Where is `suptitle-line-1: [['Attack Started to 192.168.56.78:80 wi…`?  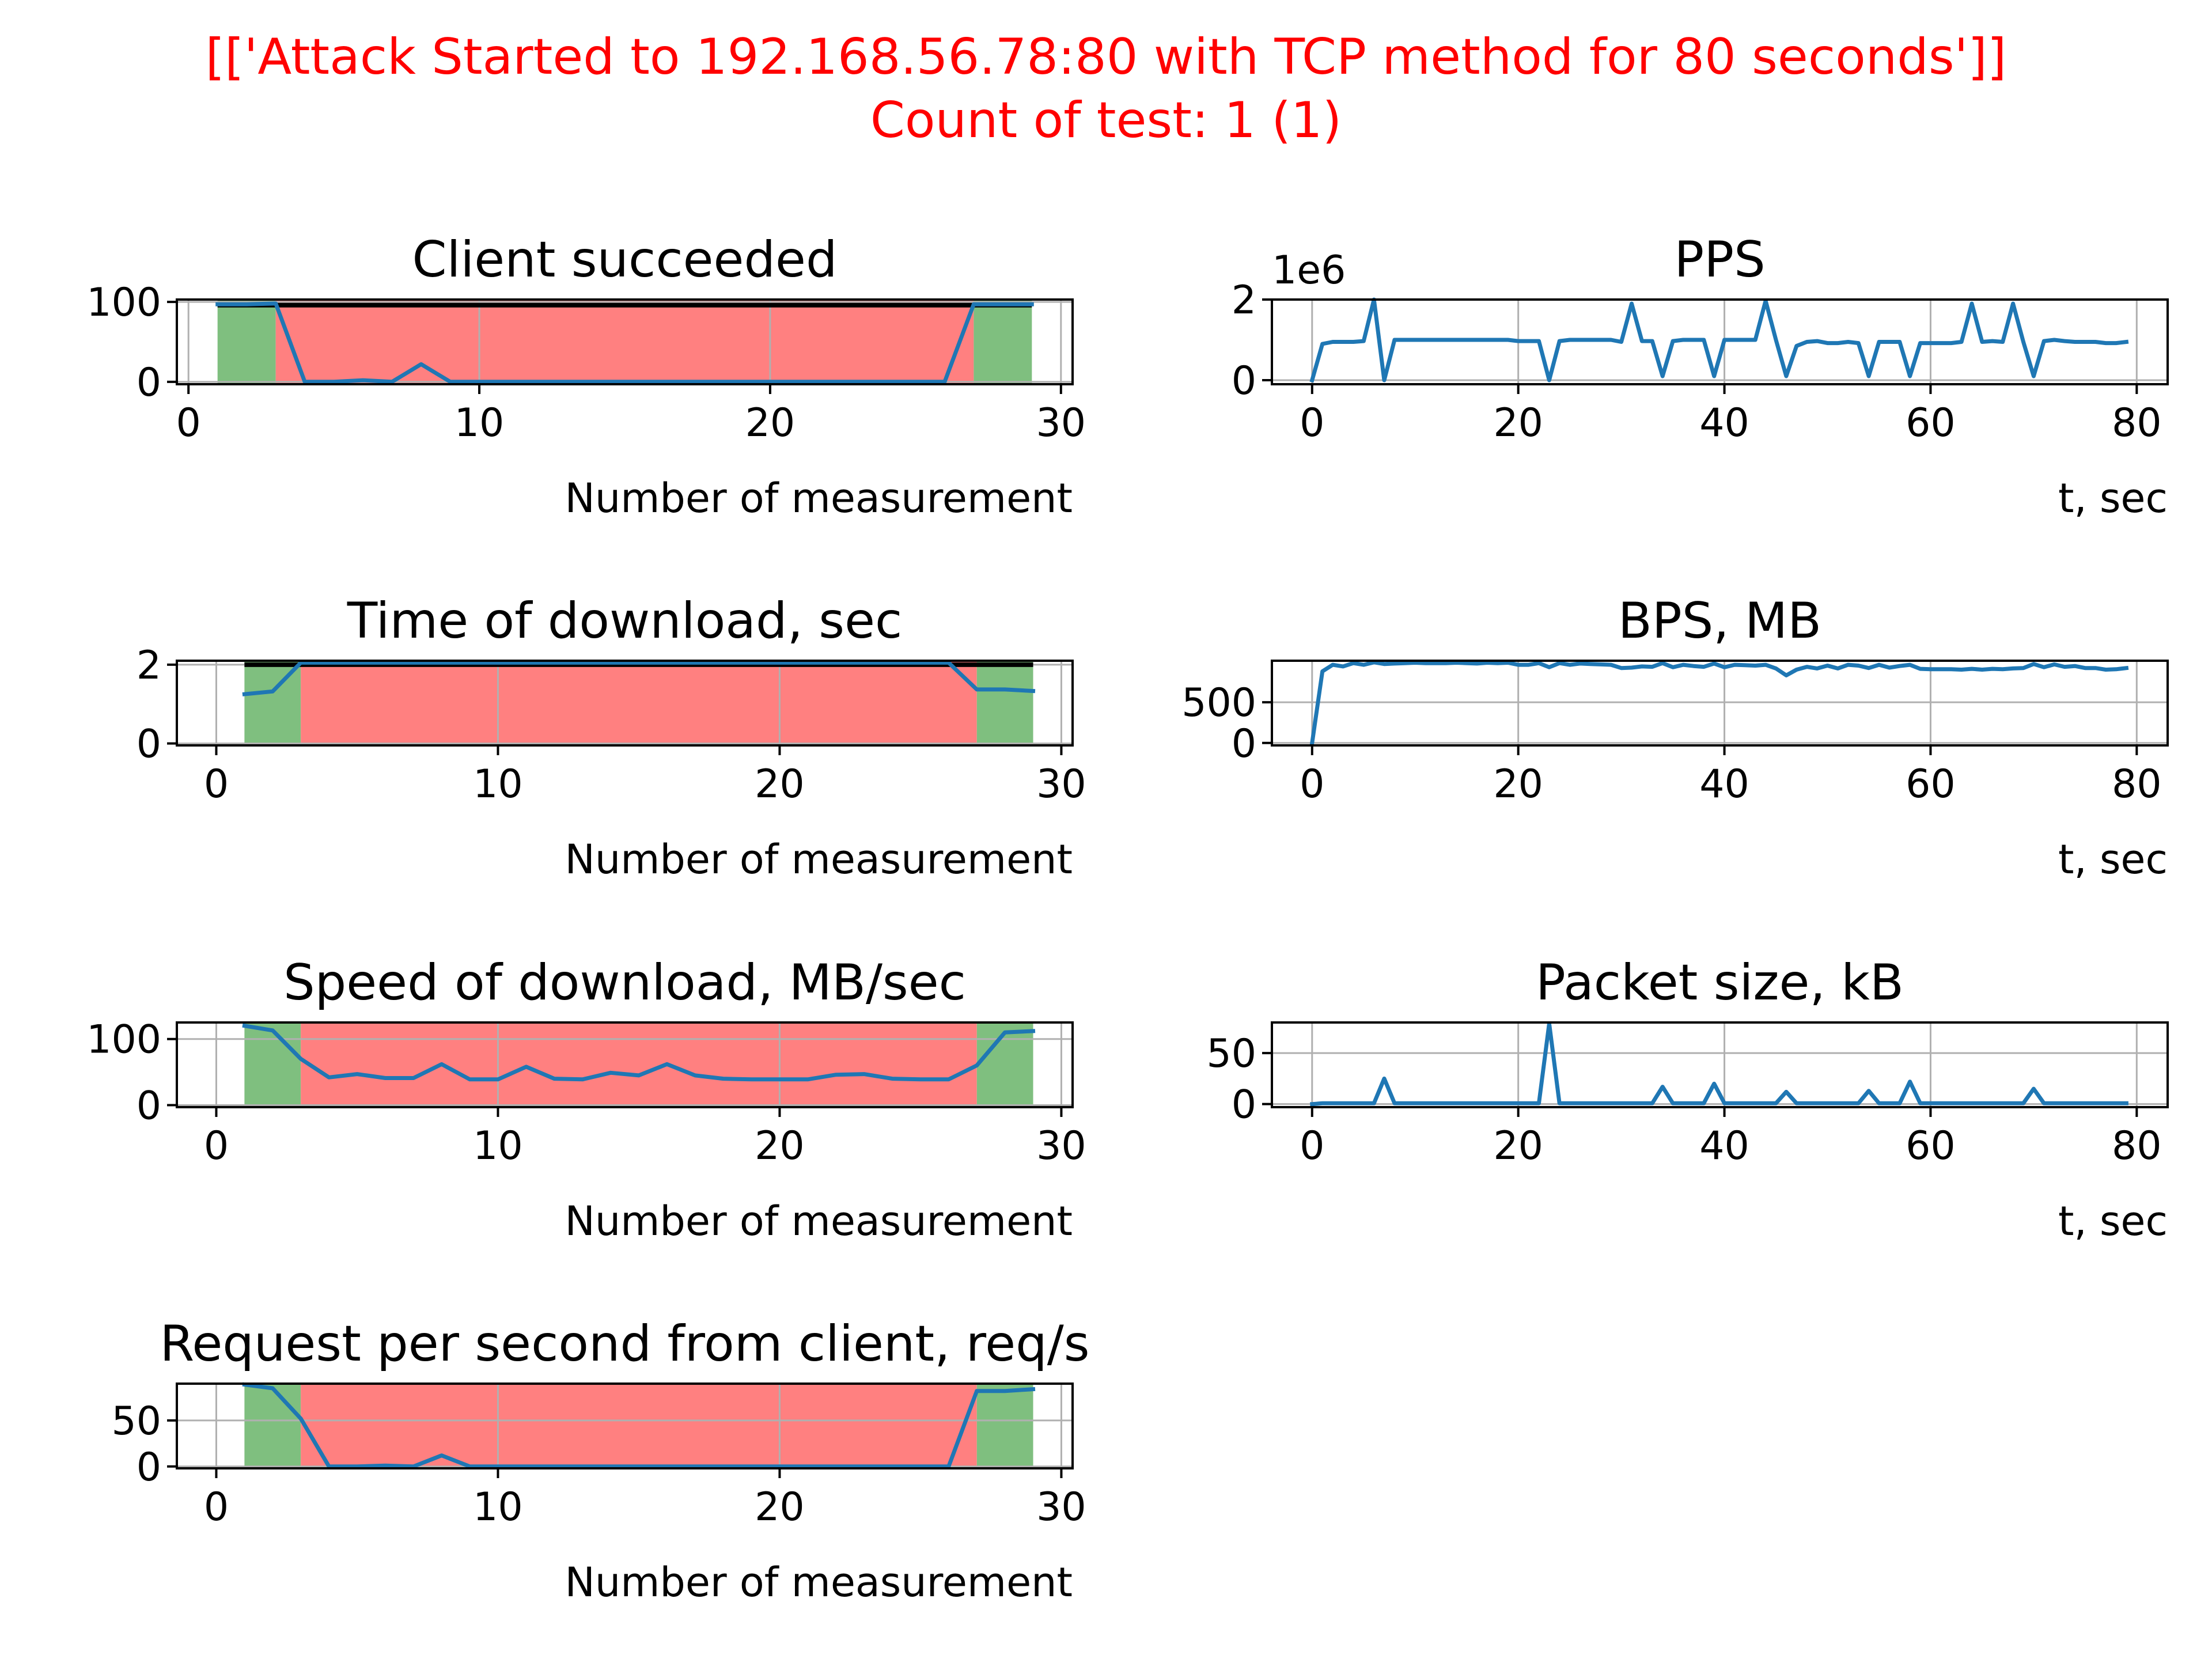 suptitle-line-1: [['Attack Started to 192.168.56.78:80 wi… is located at coordinates (1106, 57).